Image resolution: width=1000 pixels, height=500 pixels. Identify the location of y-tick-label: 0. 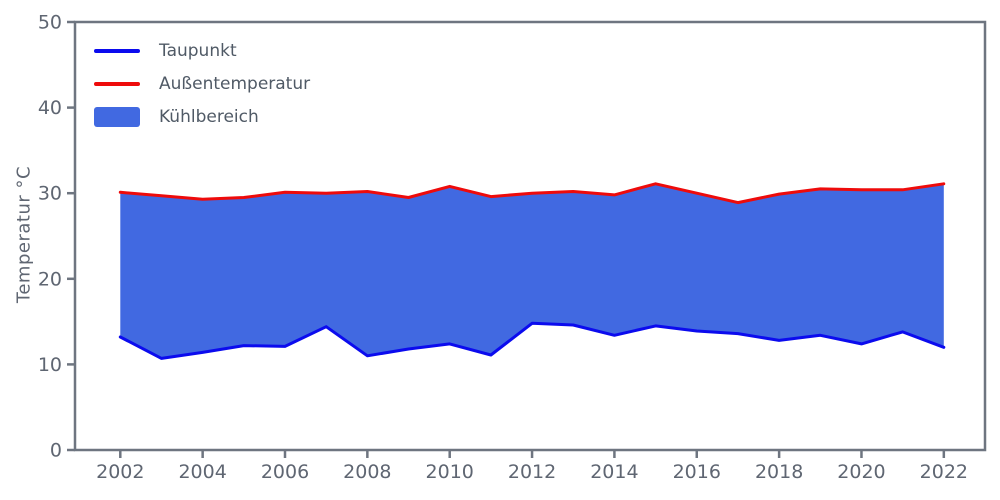
(56, 451).